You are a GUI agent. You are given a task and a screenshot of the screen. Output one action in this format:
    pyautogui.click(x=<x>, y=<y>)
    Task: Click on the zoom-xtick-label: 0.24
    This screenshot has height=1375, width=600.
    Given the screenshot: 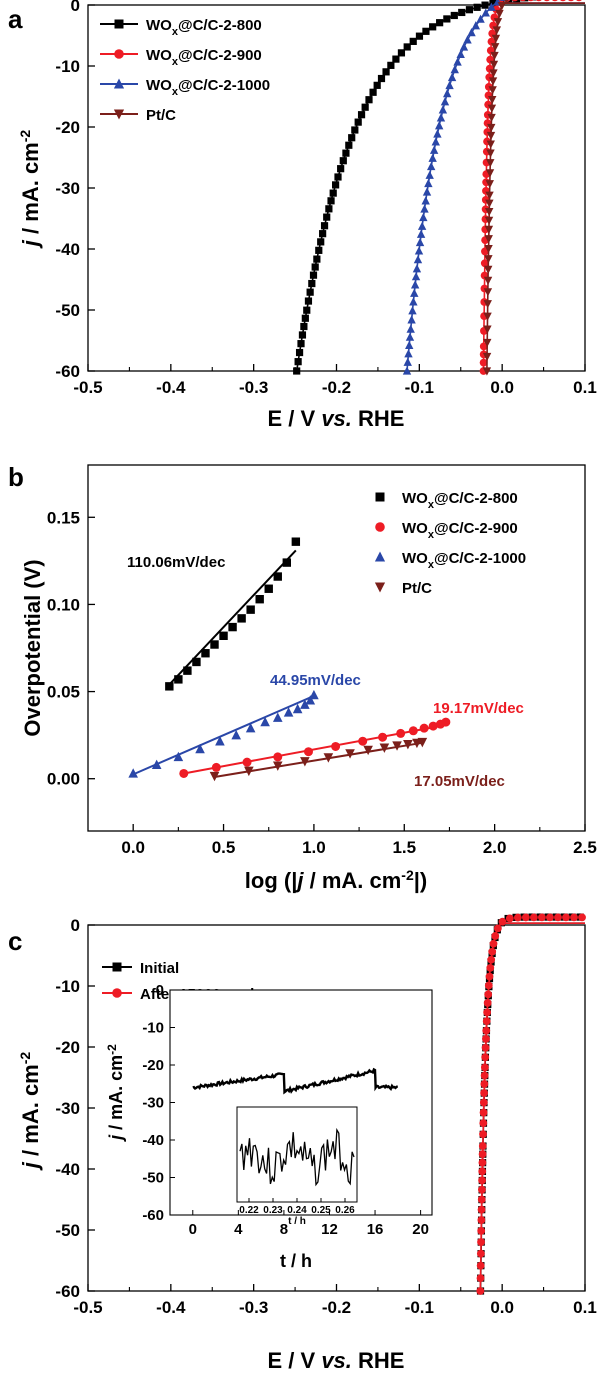 What is the action you would take?
    pyautogui.click(x=297, y=1210)
    